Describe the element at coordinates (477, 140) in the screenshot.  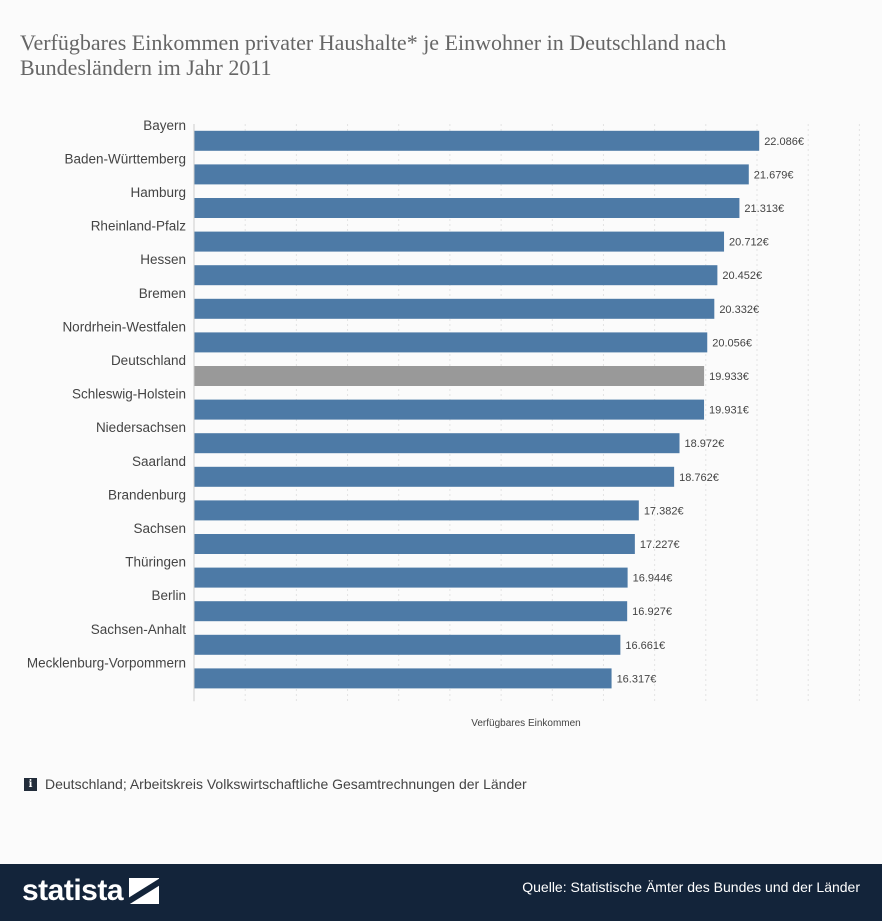
I see `bar-bayern` at that location.